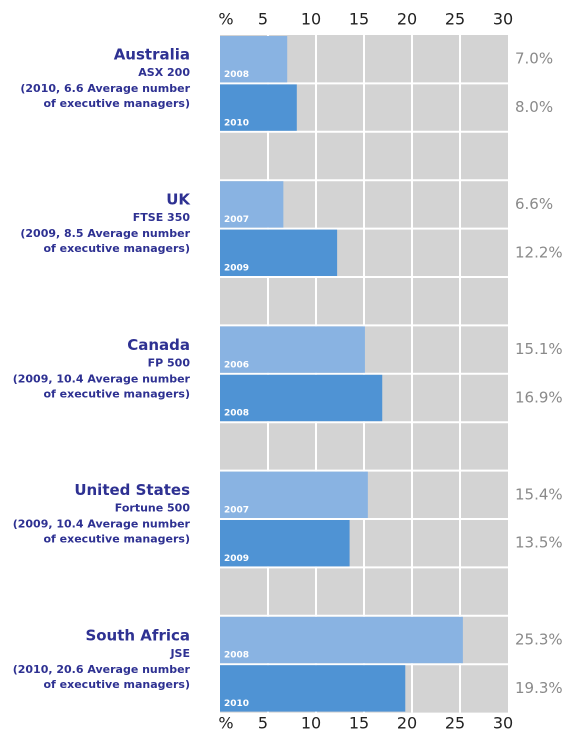 Image resolution: width=568 pixels, height=735 pixels. I want to click on value-label: 8.0%, so click(534, 107).